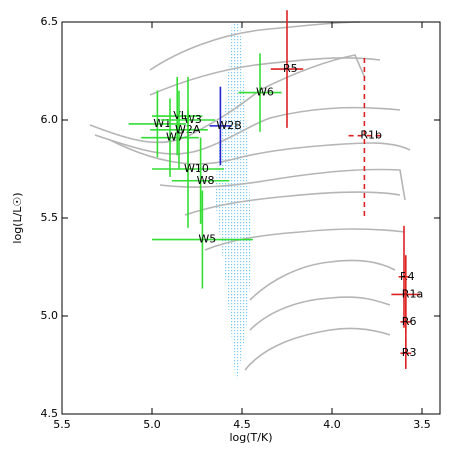  What do you see at coordinates (17, 217) in the screenshot?
I see `y-axis-label: log(L/L☉)` at bounding box center [17, 217].